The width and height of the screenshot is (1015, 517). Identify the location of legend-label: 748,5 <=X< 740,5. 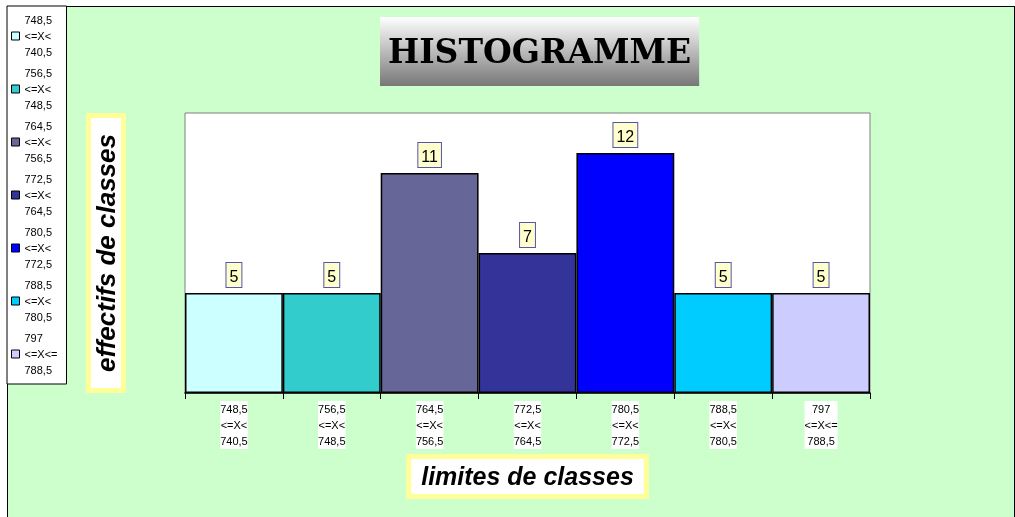
(38, 36).